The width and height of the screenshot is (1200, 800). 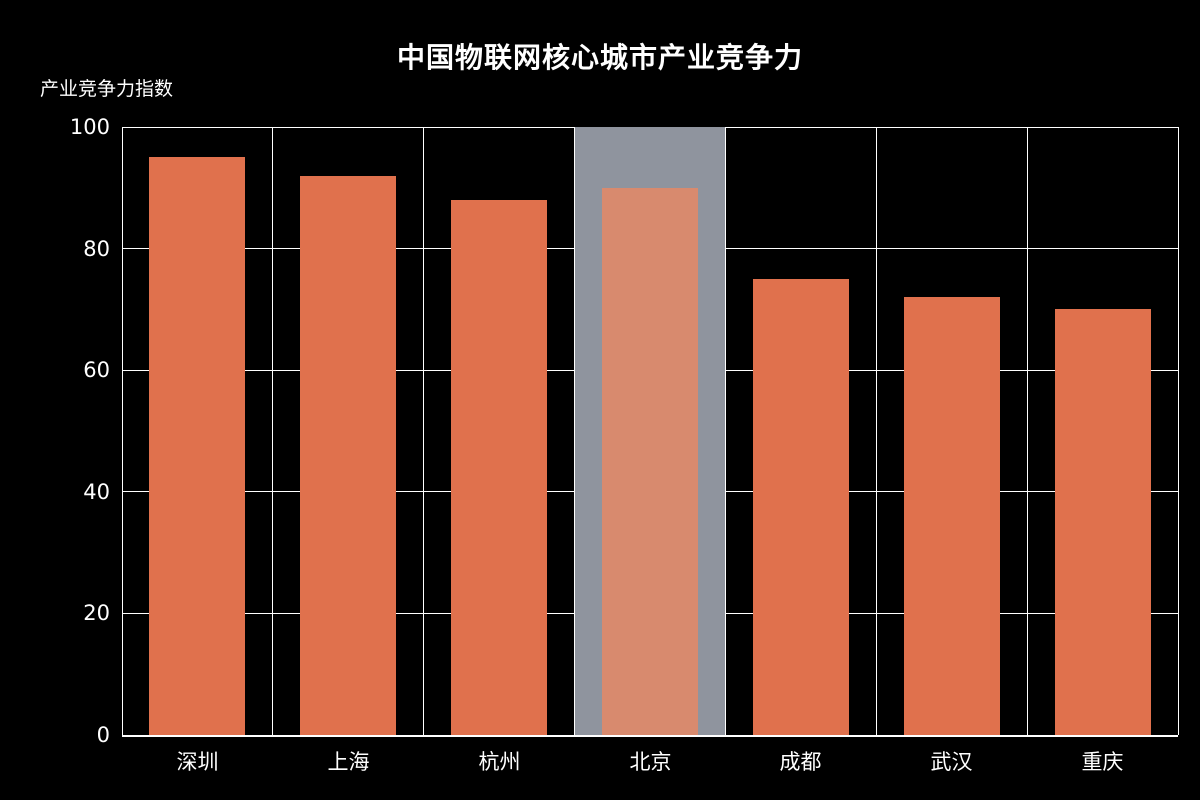 What do you see at coordinates (103, 735) in the screenshot?
I see `y-tick-label: 0` at bounding box center [103, 735].